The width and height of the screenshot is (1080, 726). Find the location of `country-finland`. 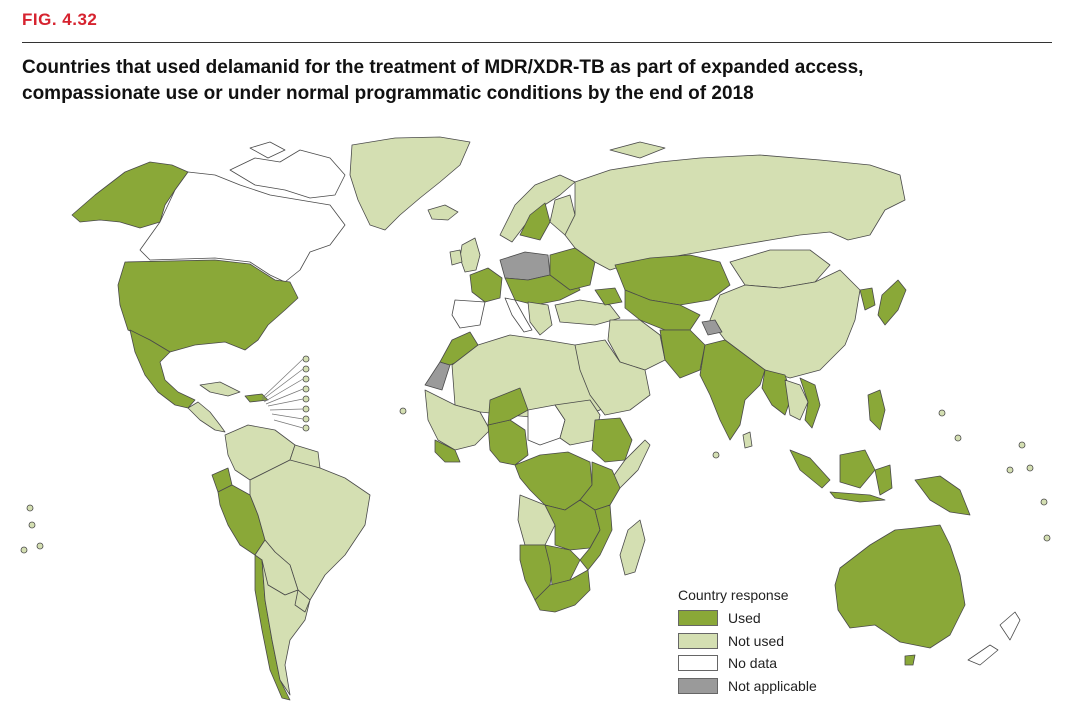

country-finland is located at coordinates (562, 215).